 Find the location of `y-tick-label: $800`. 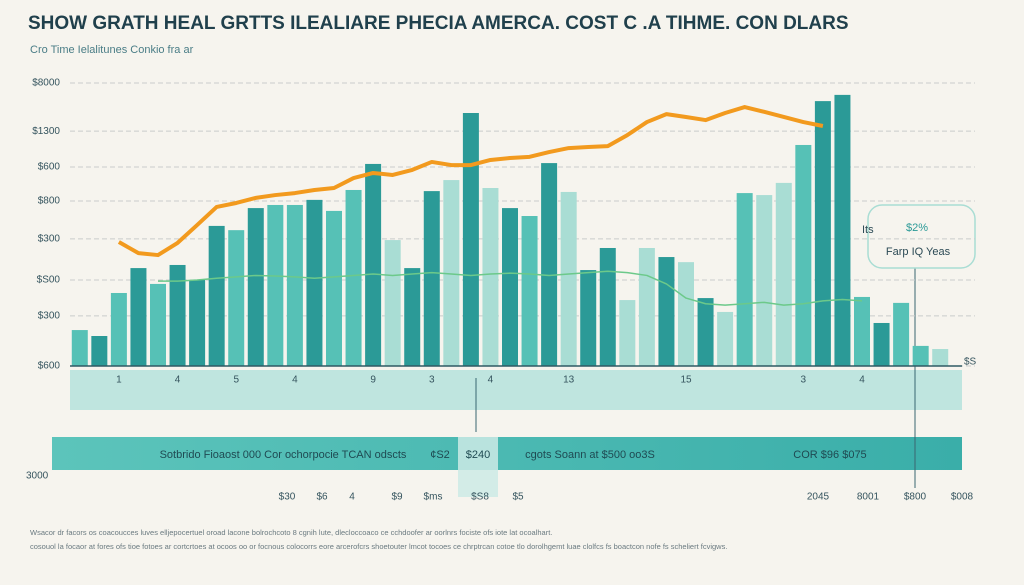

y-tick-label: $800 is located at coordinates (49, 201).